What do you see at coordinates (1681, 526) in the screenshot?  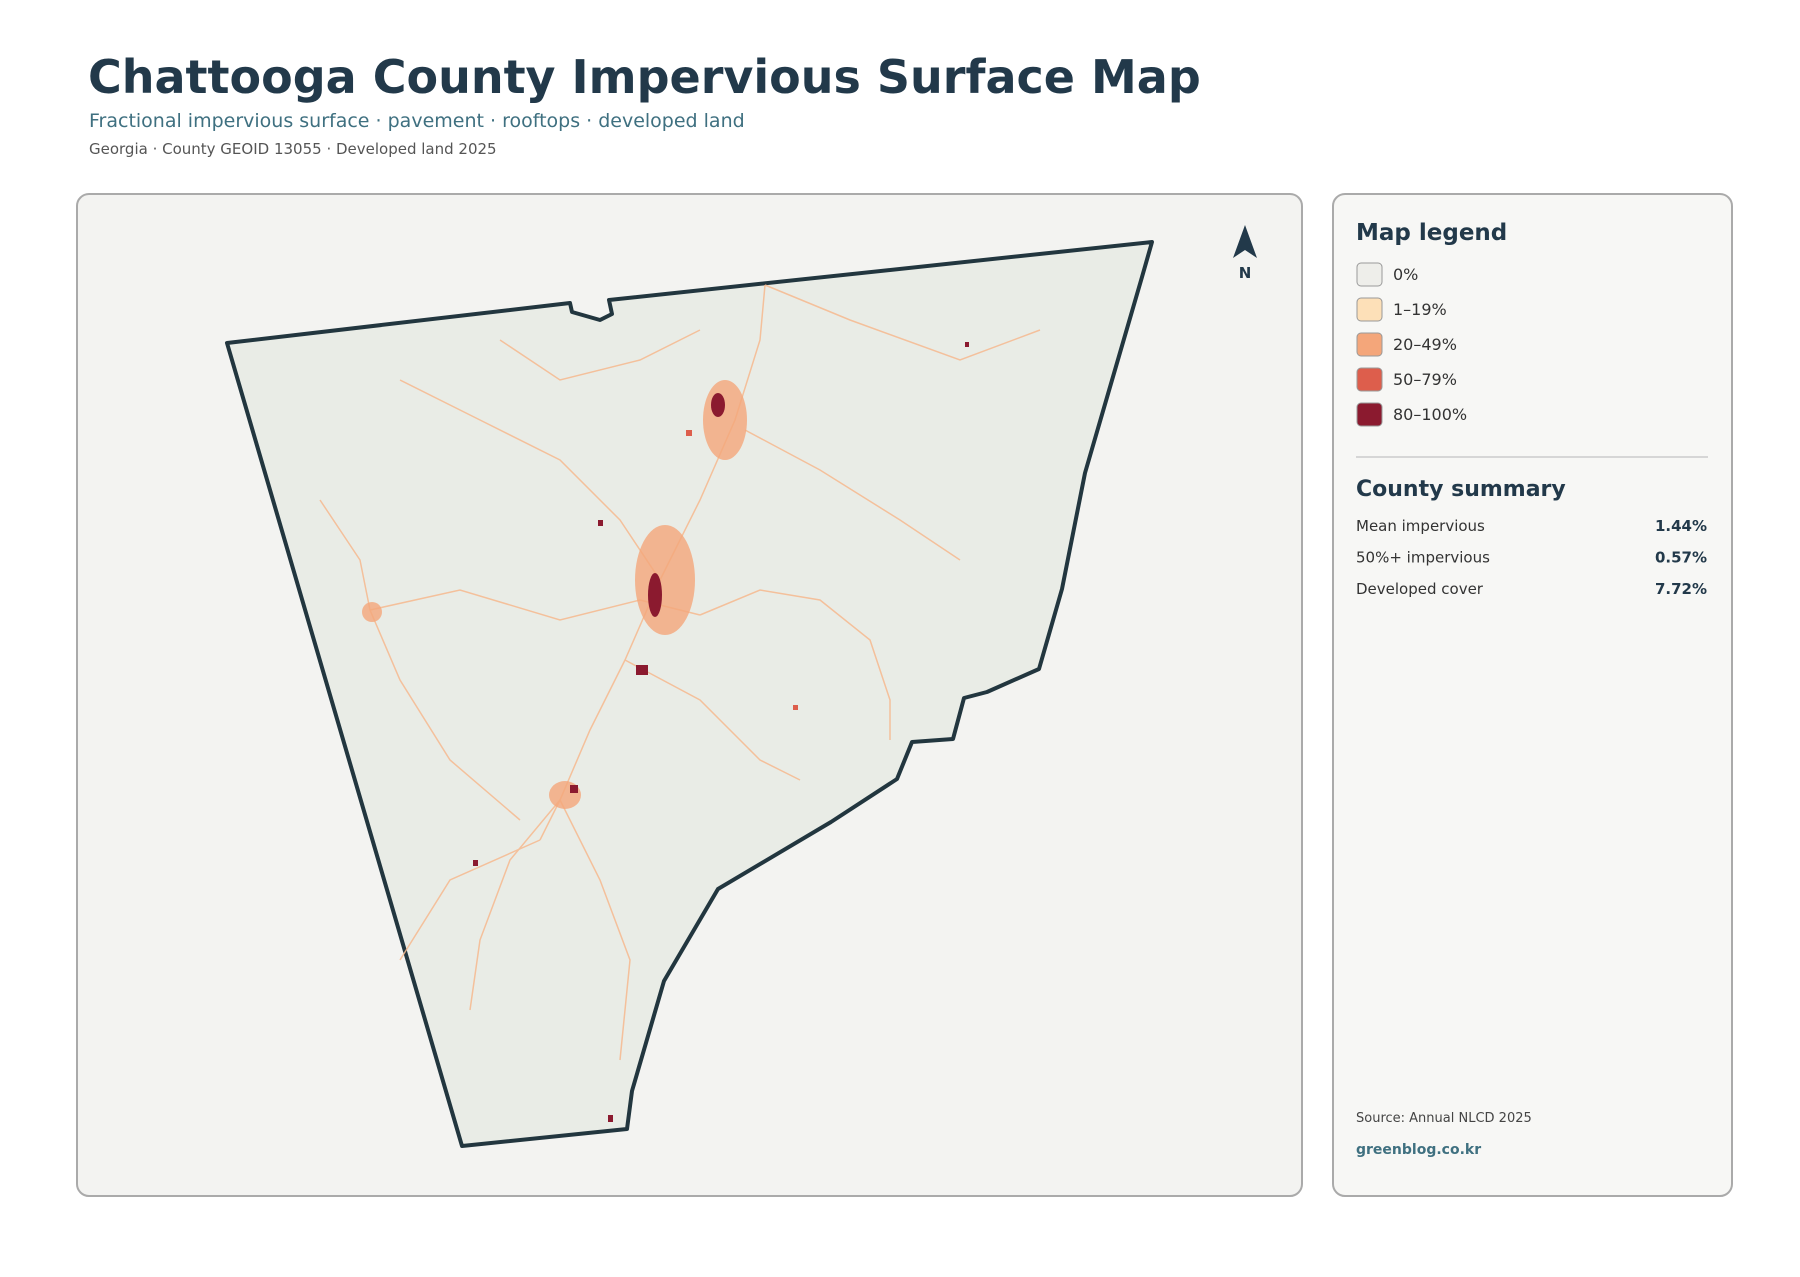 I see `summary-value: 1.44%` at bounding box center [1681, 526].